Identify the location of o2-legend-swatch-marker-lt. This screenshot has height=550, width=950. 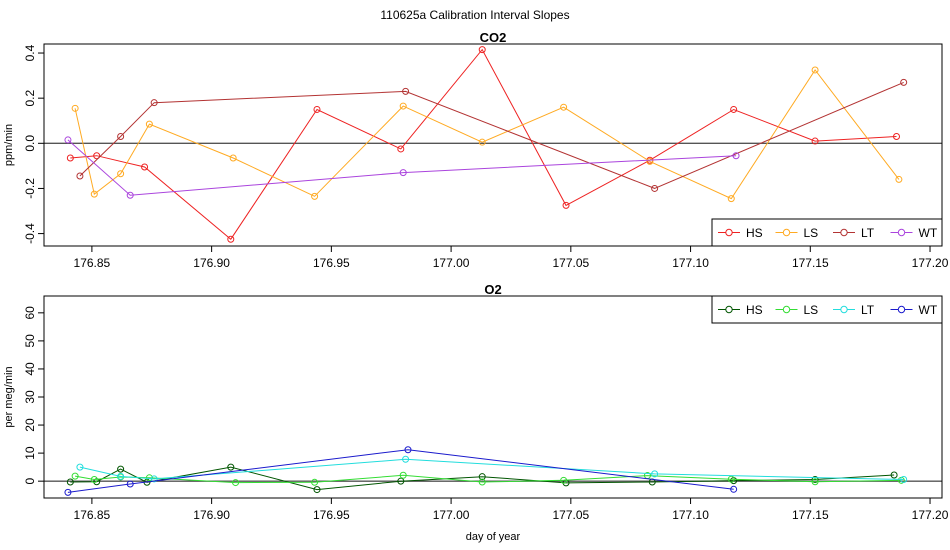
(844, 309).